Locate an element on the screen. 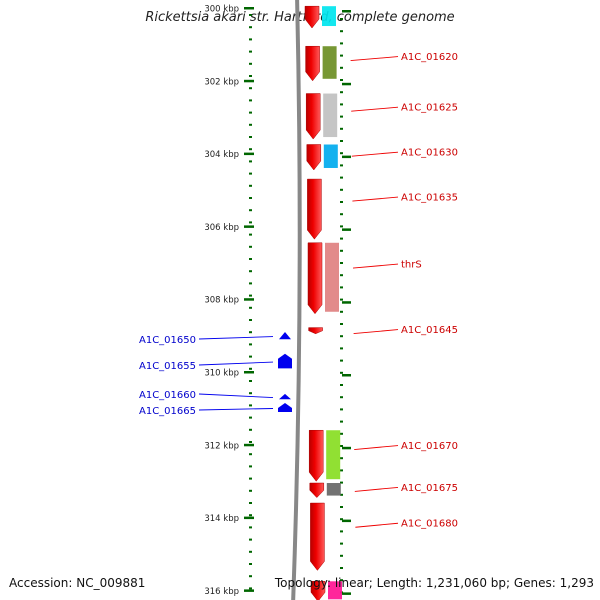  reverse-gene-label: A1C_01665 is located at coordinates (167, 411).